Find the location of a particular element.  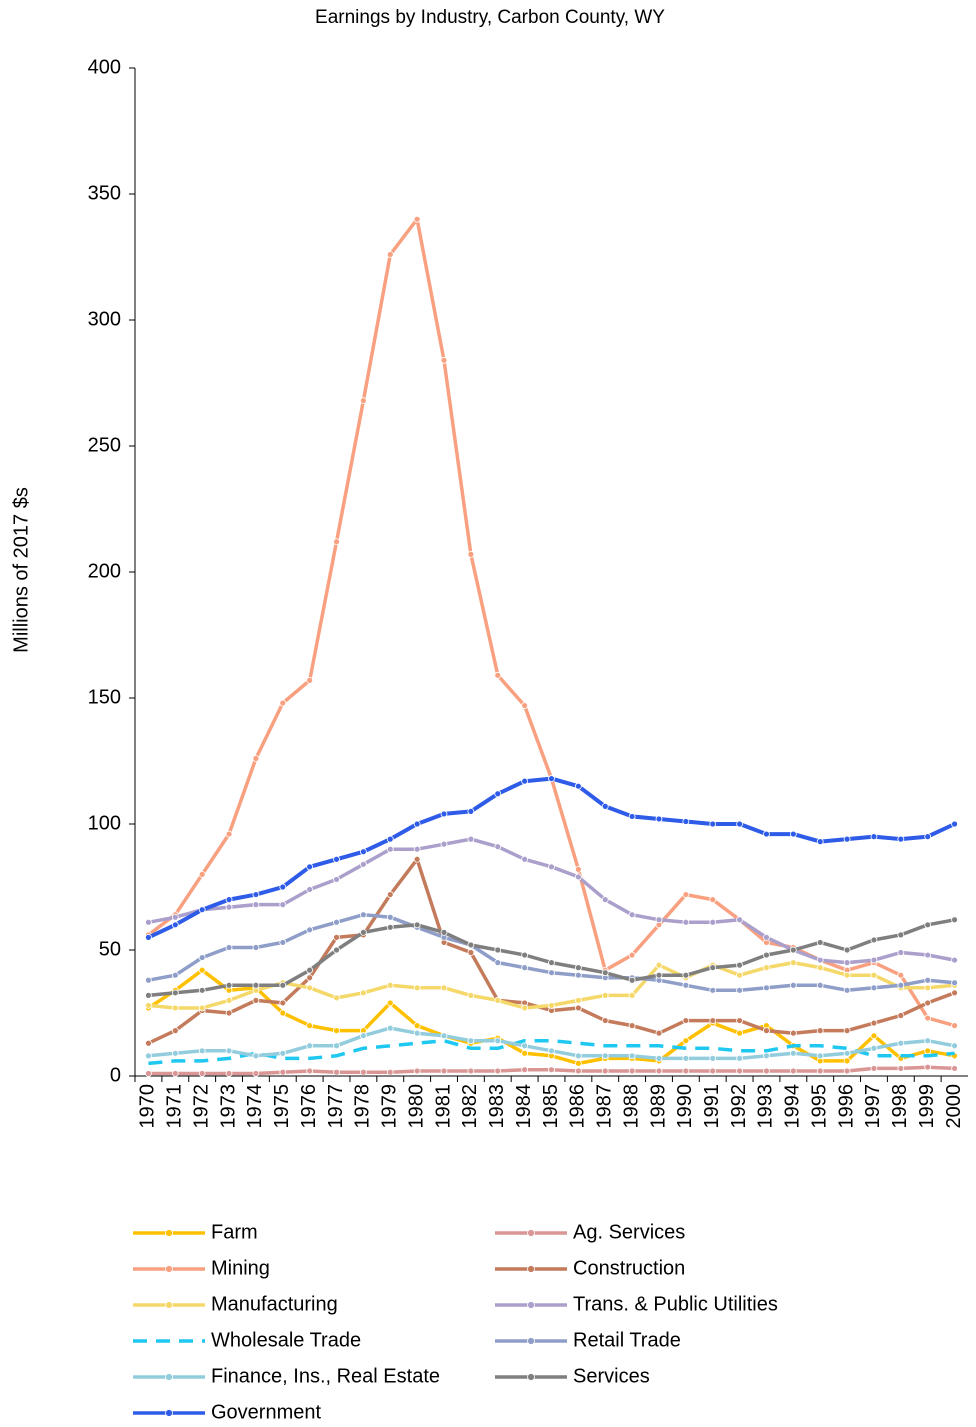

x-tick-label: 1992 is located at coordinates (739, 1106).